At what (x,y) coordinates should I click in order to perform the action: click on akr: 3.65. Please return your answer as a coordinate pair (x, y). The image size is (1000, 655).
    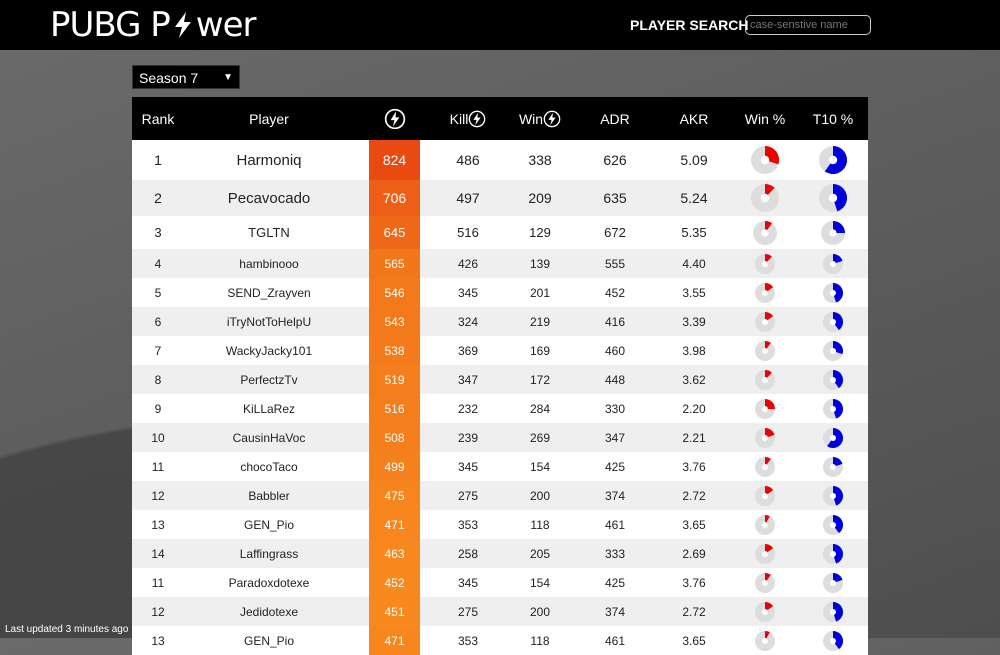
    Looking at the image, I should click on (694, 640).